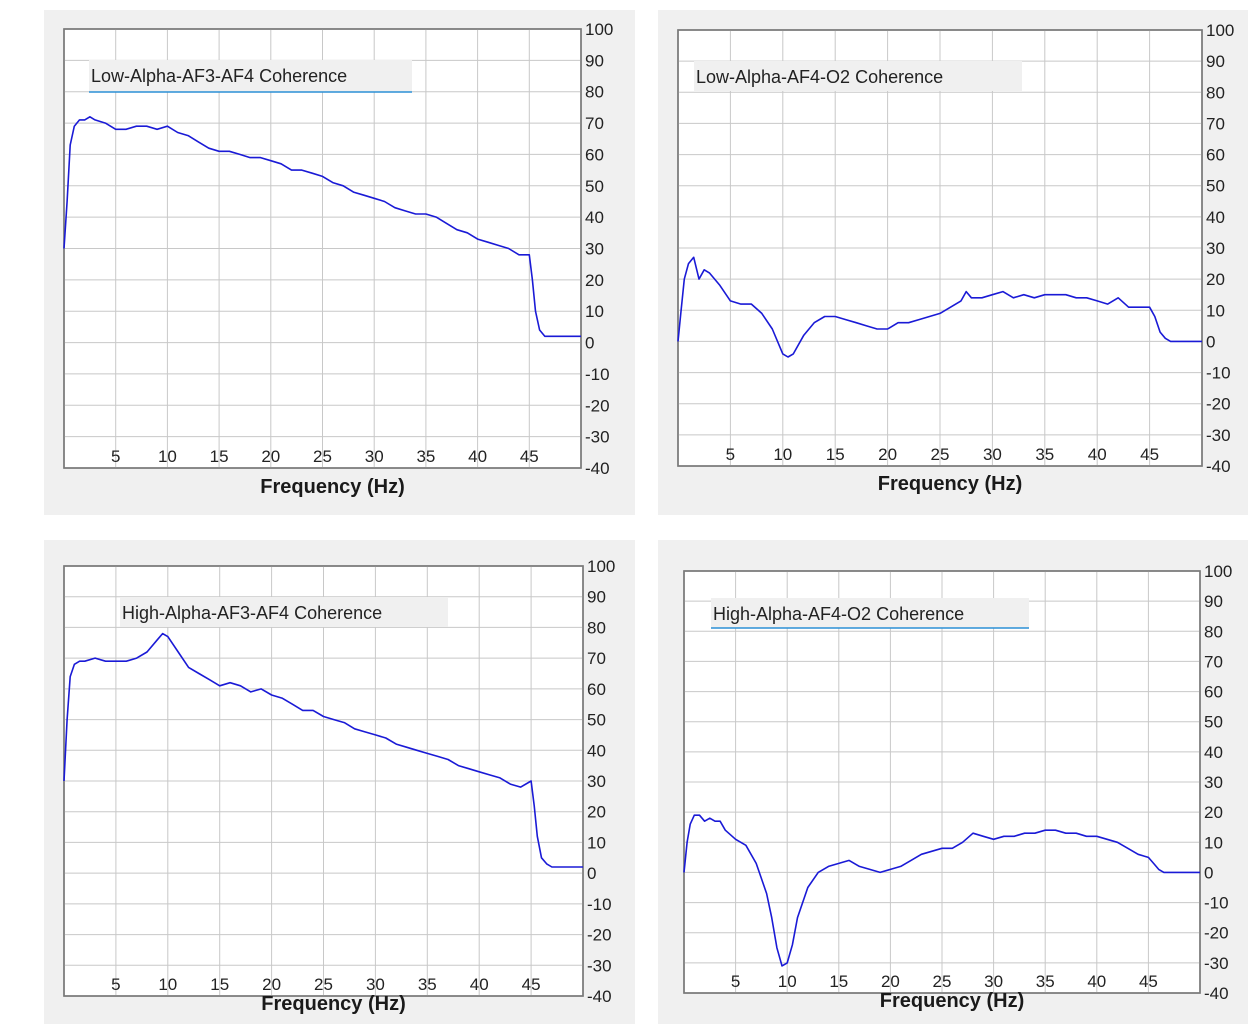 This screenshot has width=1257, height=1028. I want to click on chart-title: Low-Alpha-AF3-AF4 Coherence, so click(219, 76).